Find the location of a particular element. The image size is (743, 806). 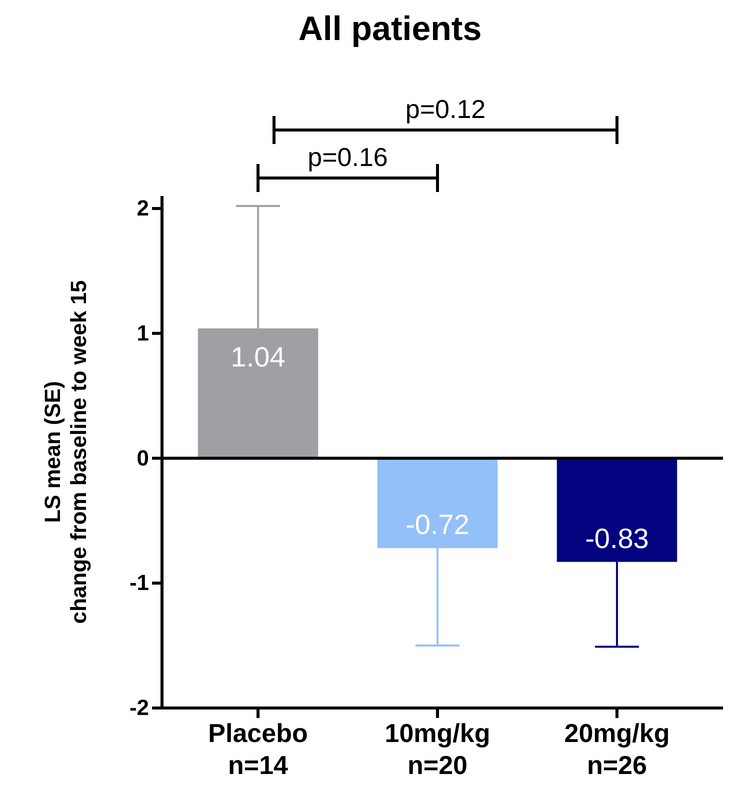

y-tick-label: 1 is located at coordinates (142, 333).